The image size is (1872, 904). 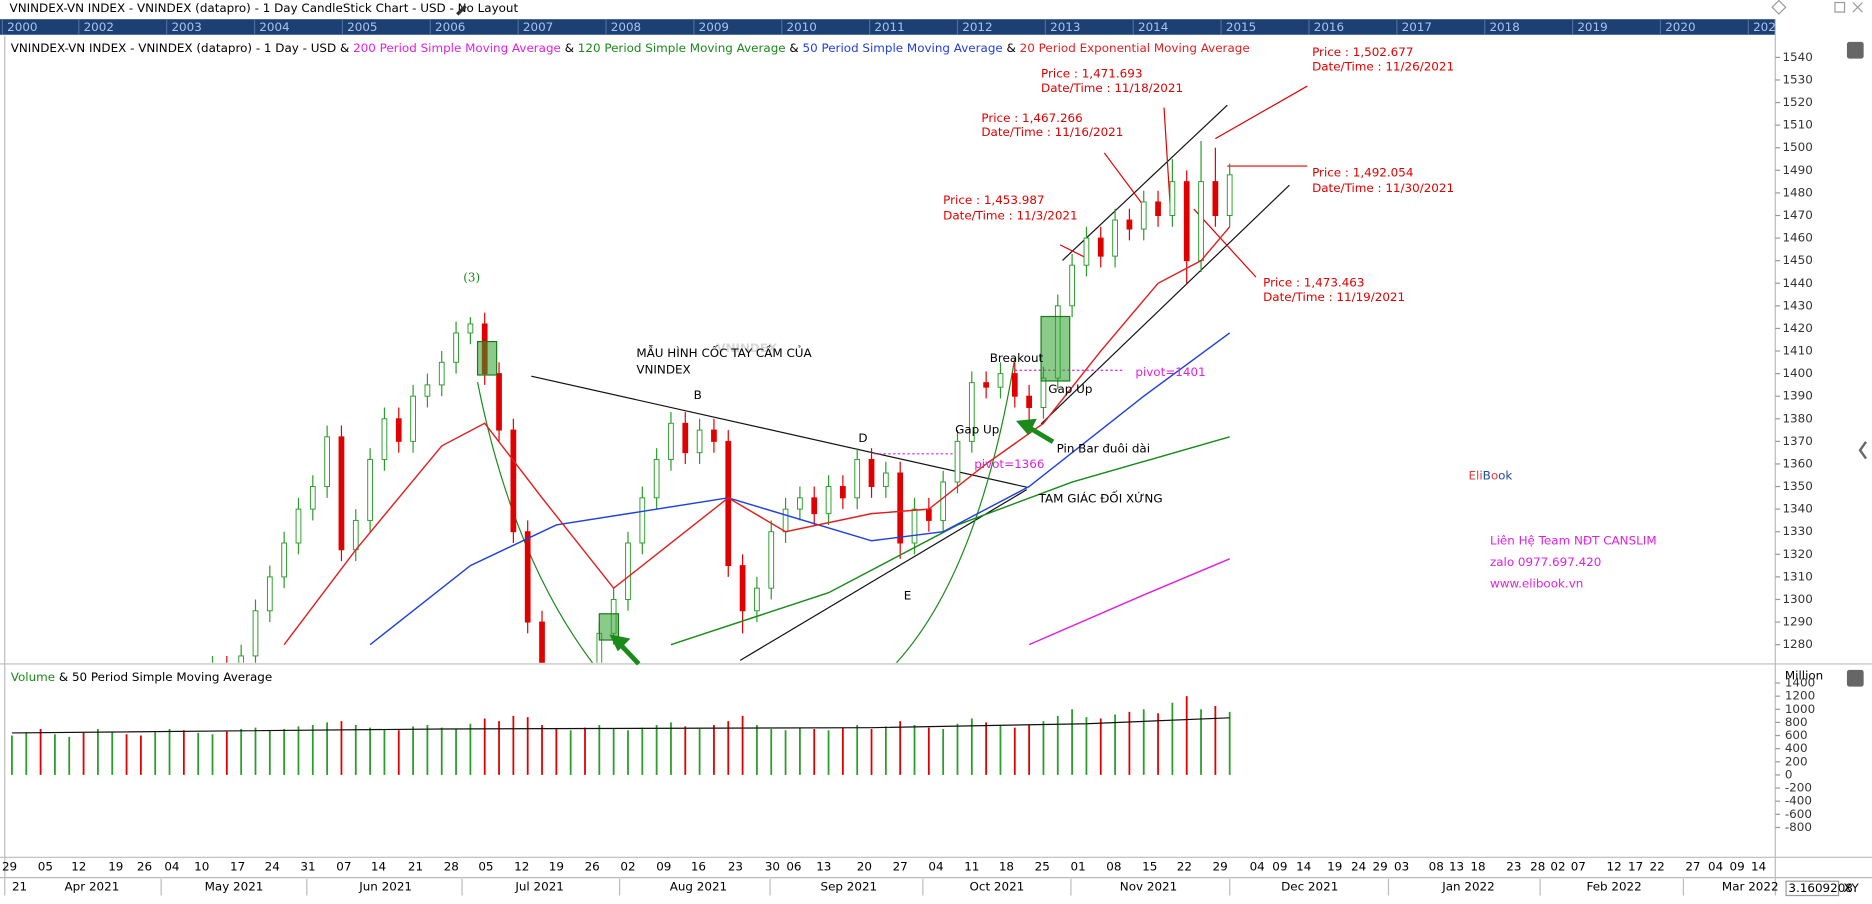 What do you see at coordinates (746, 348) in the screenshot?
I see `watermark: VNINDEX` at bounding box center [746, 348].